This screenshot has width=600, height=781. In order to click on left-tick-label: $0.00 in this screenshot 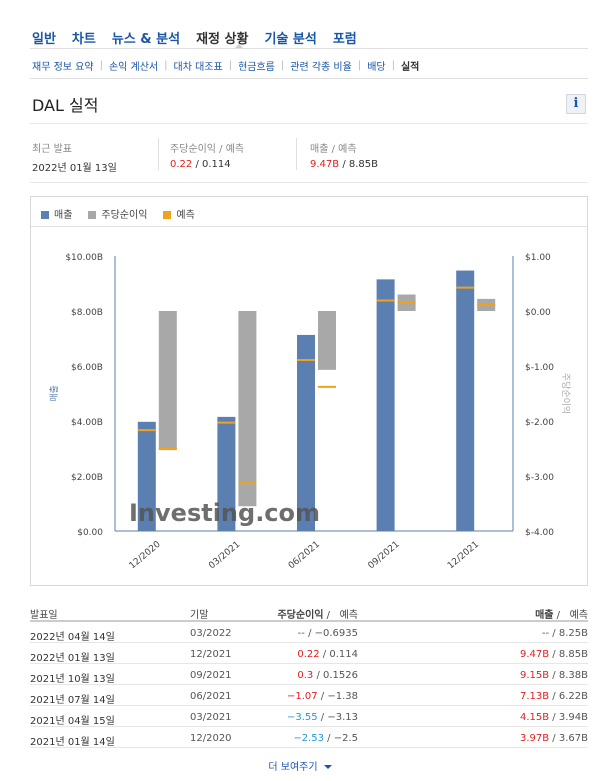, I will do `click(90, 533)`.